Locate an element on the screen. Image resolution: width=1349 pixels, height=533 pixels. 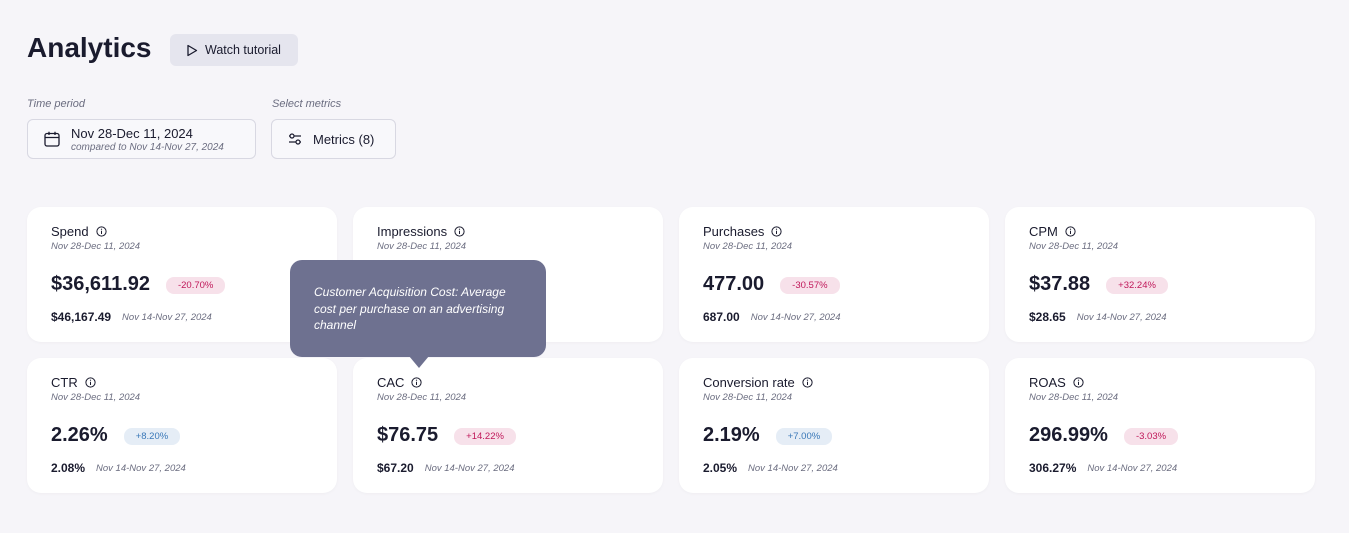
time-period-label: Time period is located at coordinates (56, 104).